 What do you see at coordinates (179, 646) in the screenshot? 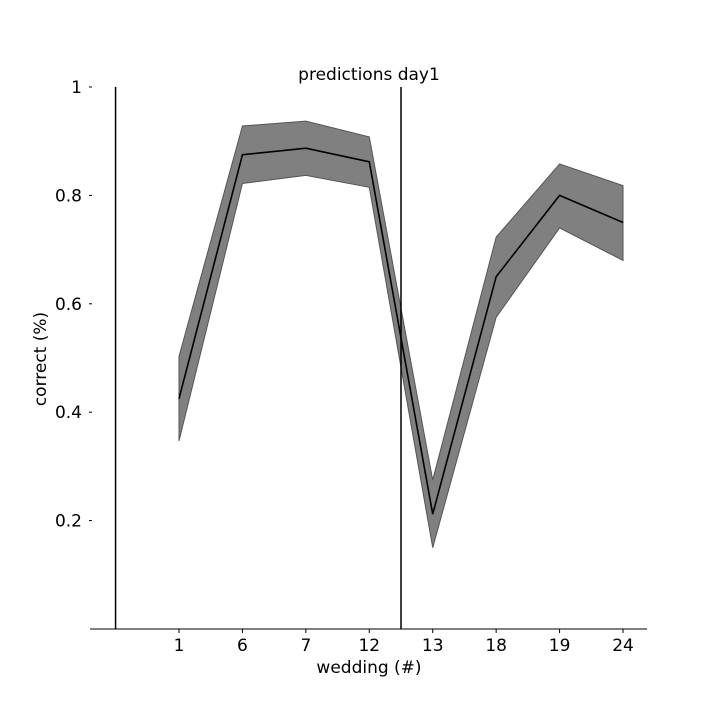
I see `x-tick-label-1: 1` at bounding box center [179, 646].